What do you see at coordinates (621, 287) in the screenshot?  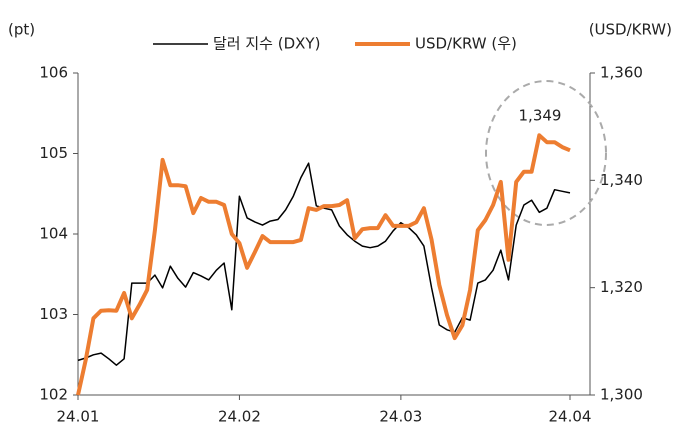 I see `y2-tick-label: 1,320` at bounding box center [621, 287].